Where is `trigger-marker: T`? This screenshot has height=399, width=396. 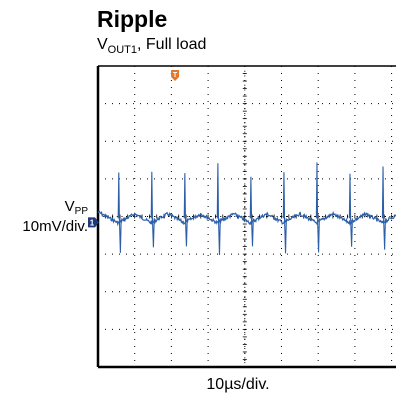 trigger-marker: T is located at coordinates (175, 75).